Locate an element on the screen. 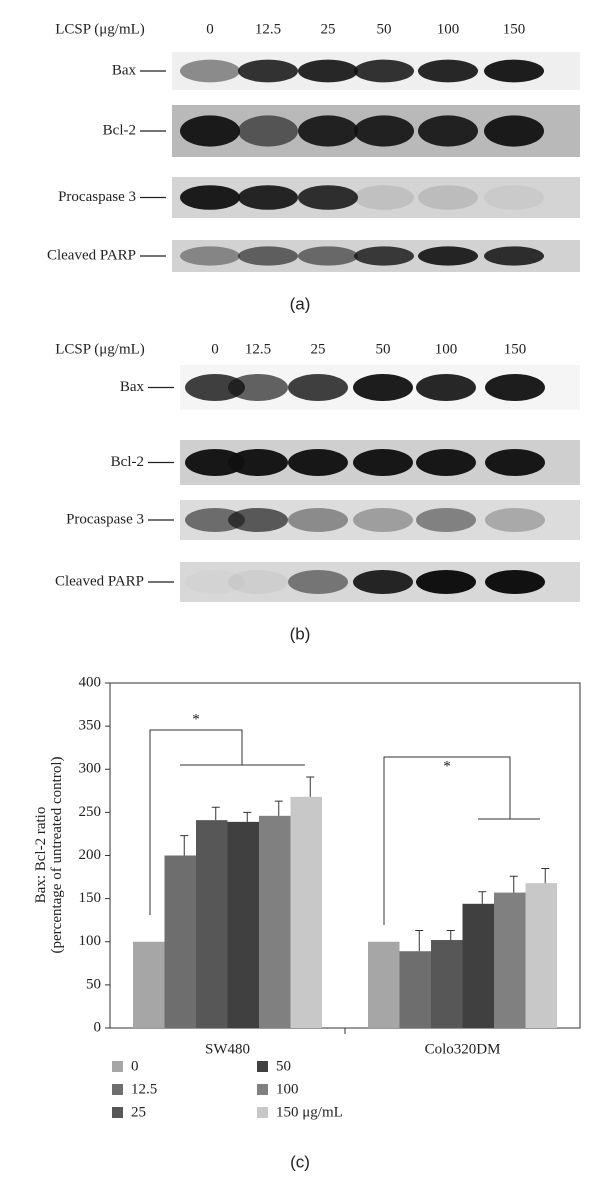  y-axis-label-line: Bax: Bcl-2 ratio is located at coordinates (41, 855).